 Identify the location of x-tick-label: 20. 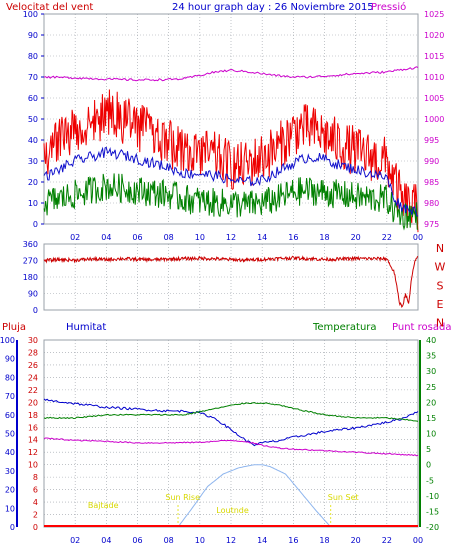
(356, 237).